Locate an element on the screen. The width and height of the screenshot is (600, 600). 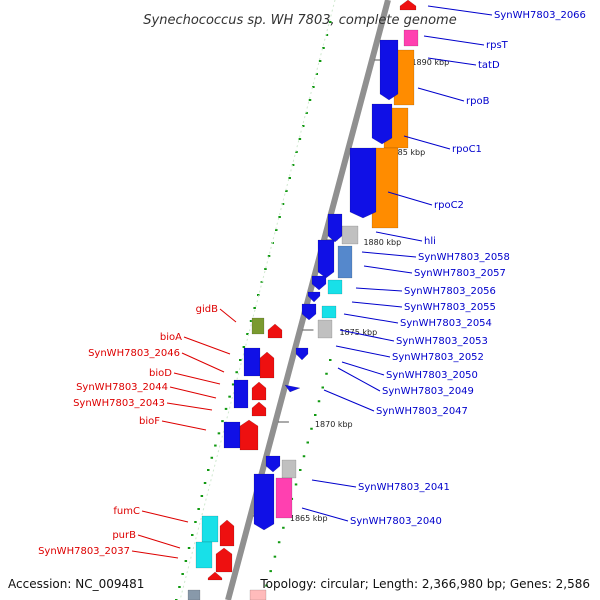
gene-label-SynWH7803_2054: SynWH7803_2054 is located at coordinates (446, 323).